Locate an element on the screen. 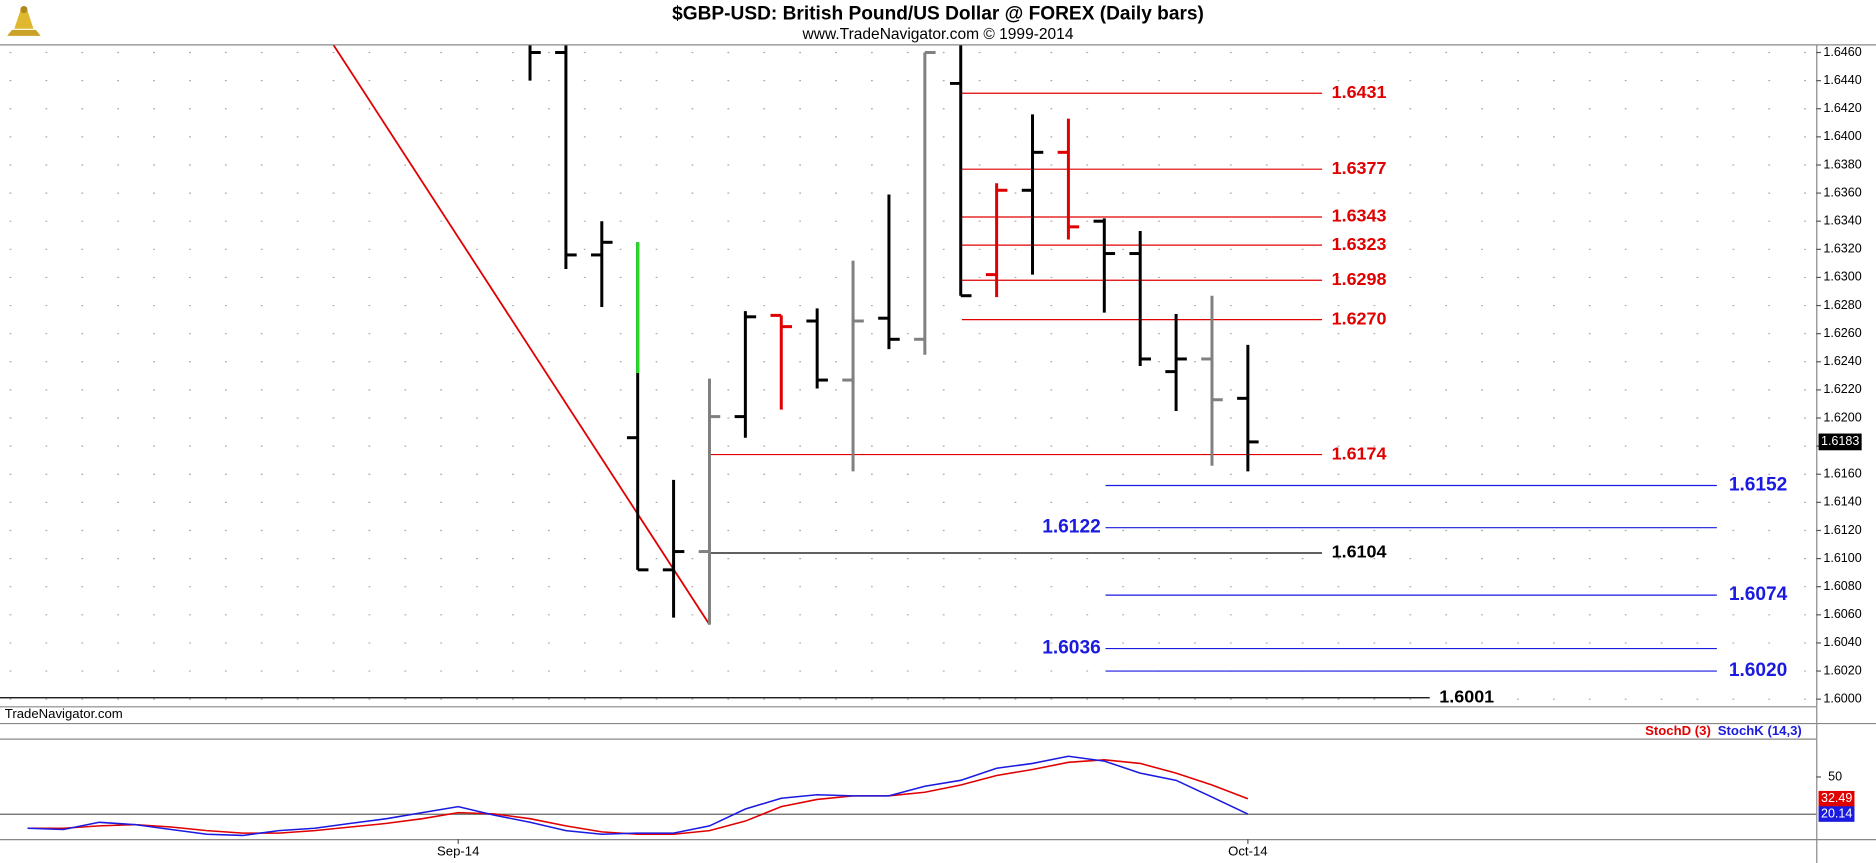 Image resolution: width=1876 pixels, height=863 pixels. legend-entry: StochK (14,3) is located at coordinates (1760, 730).